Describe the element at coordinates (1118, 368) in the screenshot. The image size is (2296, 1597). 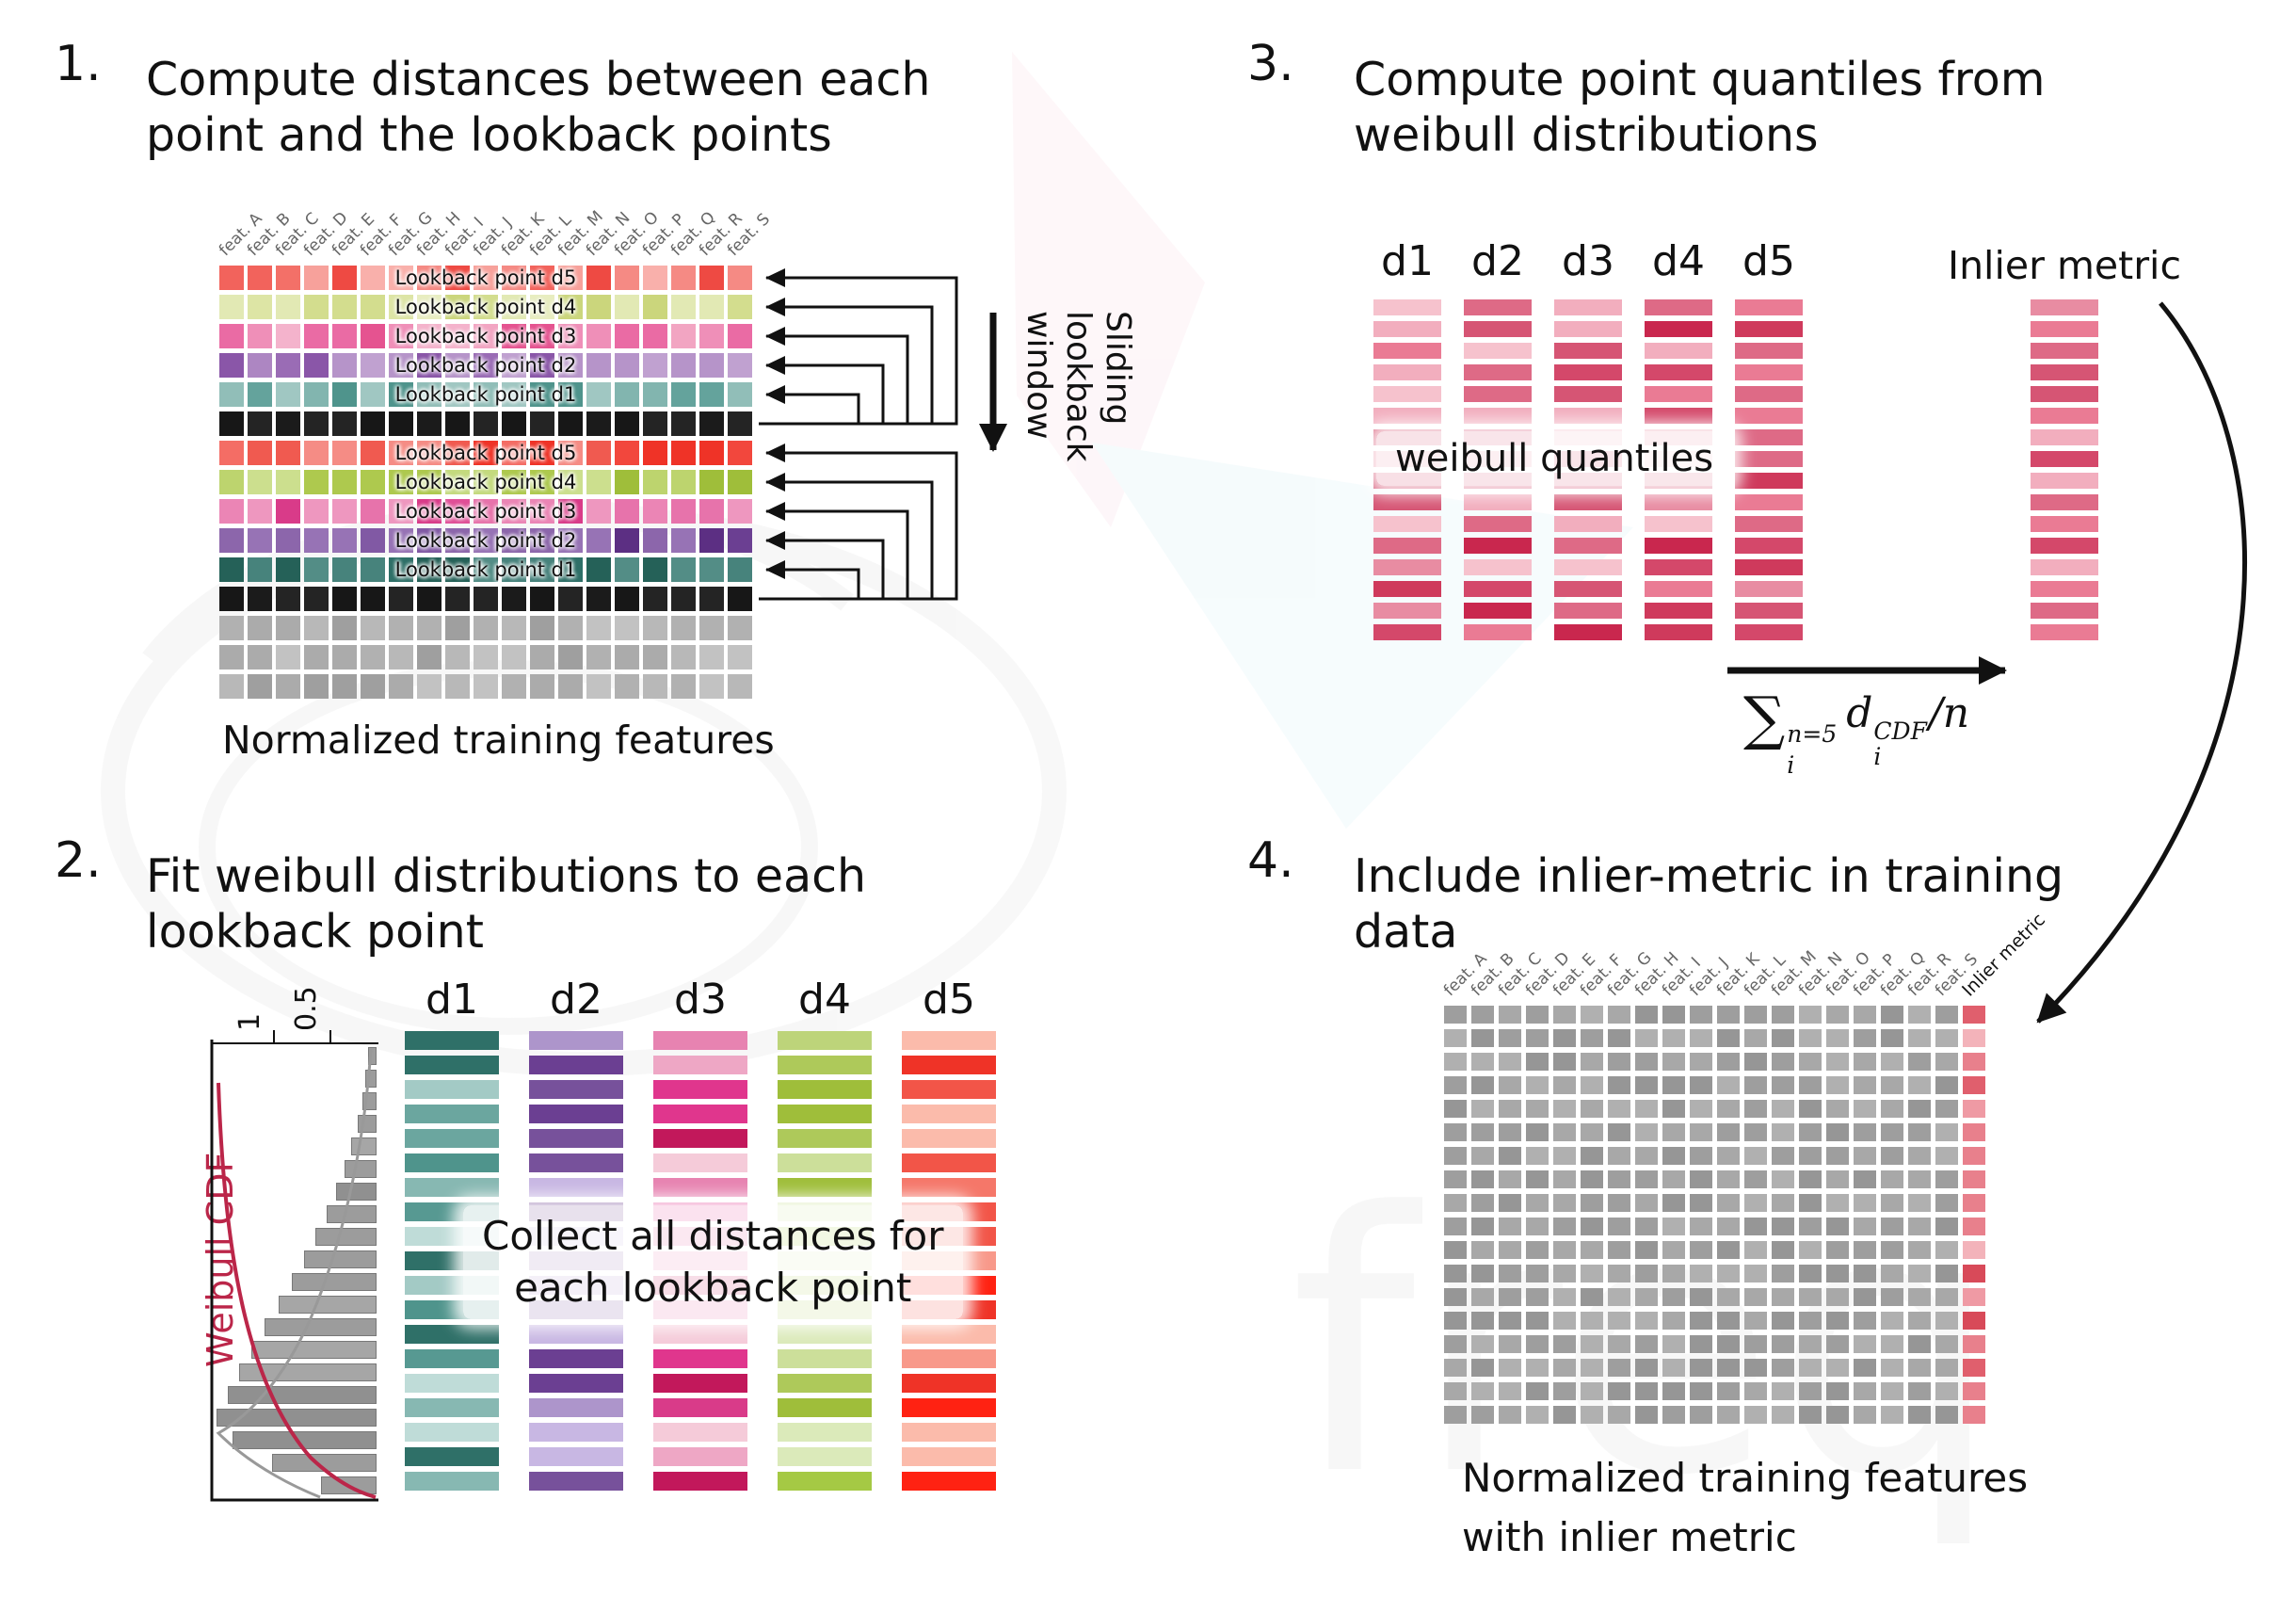
I see `sliding-line1: Sliding` at that location.